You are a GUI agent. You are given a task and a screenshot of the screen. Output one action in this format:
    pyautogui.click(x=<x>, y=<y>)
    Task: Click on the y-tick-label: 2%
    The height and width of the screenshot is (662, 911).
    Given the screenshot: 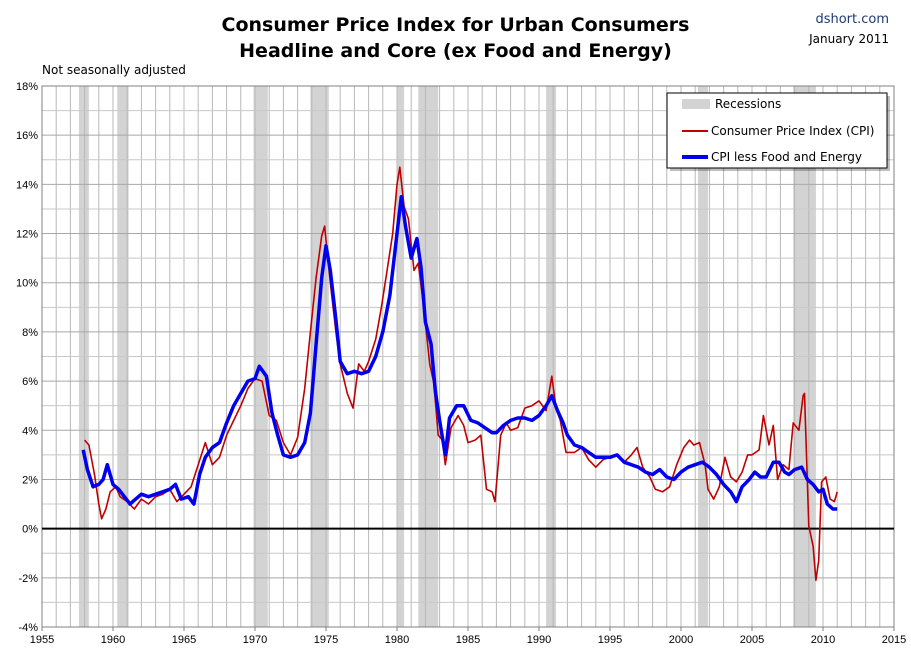 What is the action you would take?
    pyautogui.click(x=30, y=480)
    